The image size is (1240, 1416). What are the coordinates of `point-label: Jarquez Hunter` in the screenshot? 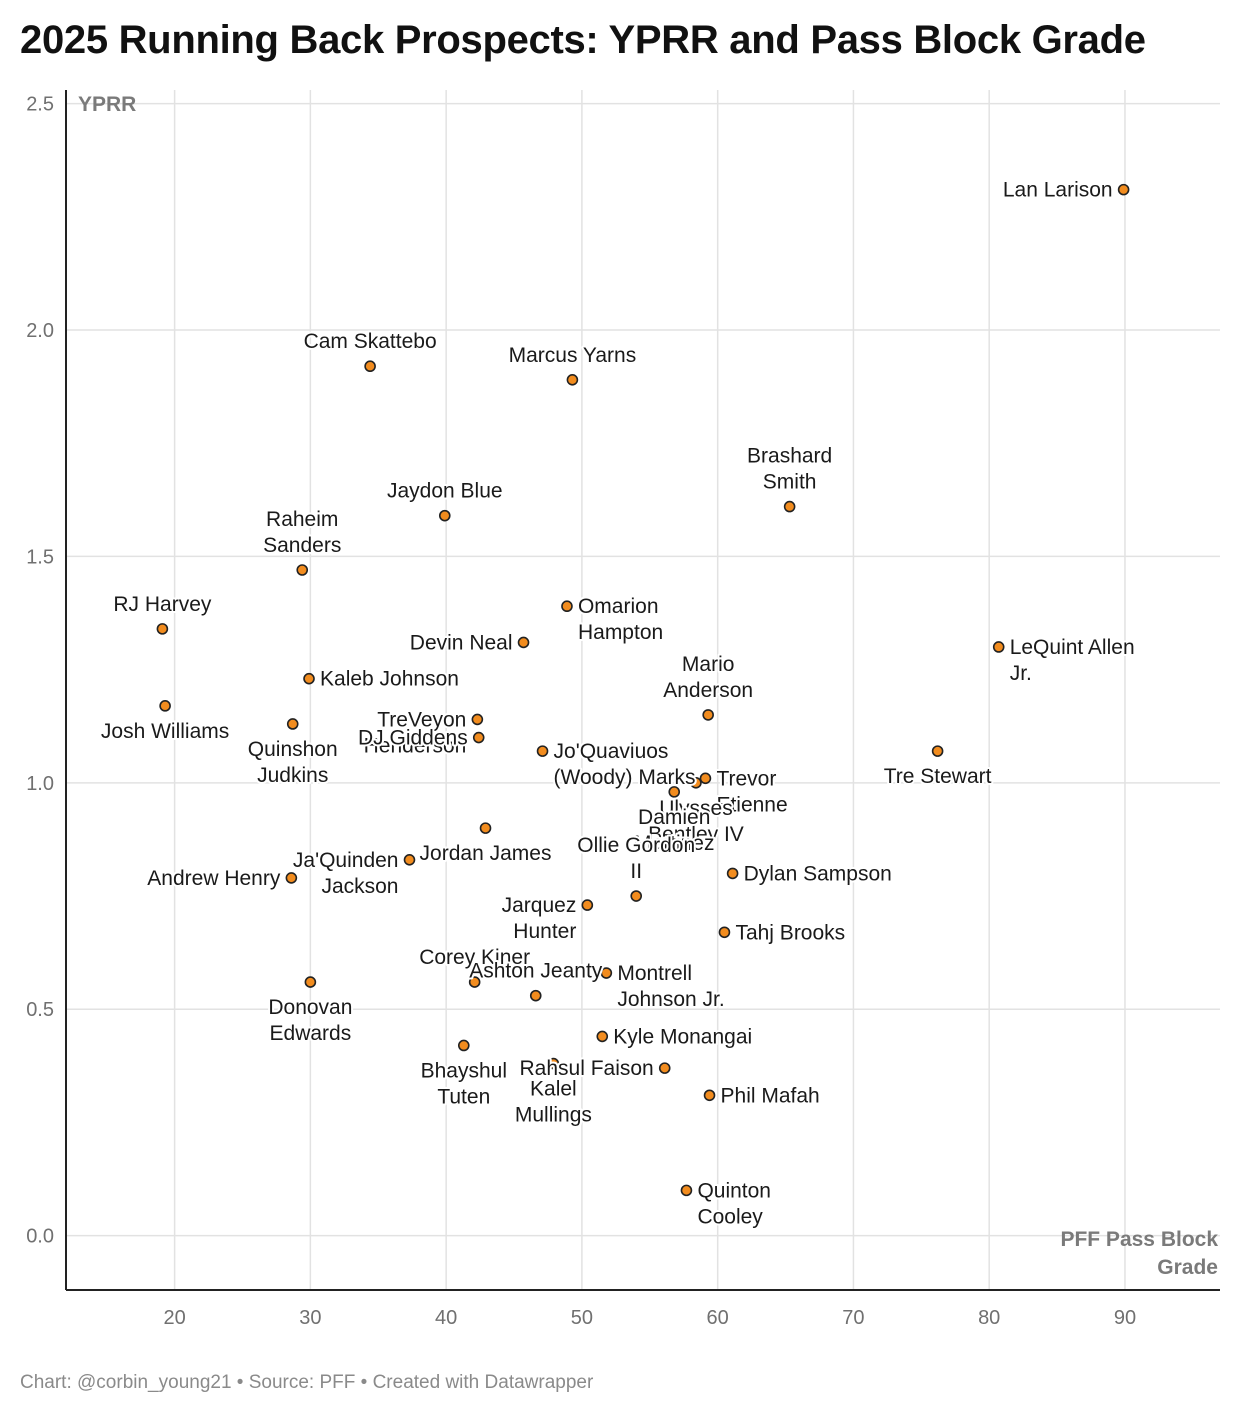 It's located at (539, 918).